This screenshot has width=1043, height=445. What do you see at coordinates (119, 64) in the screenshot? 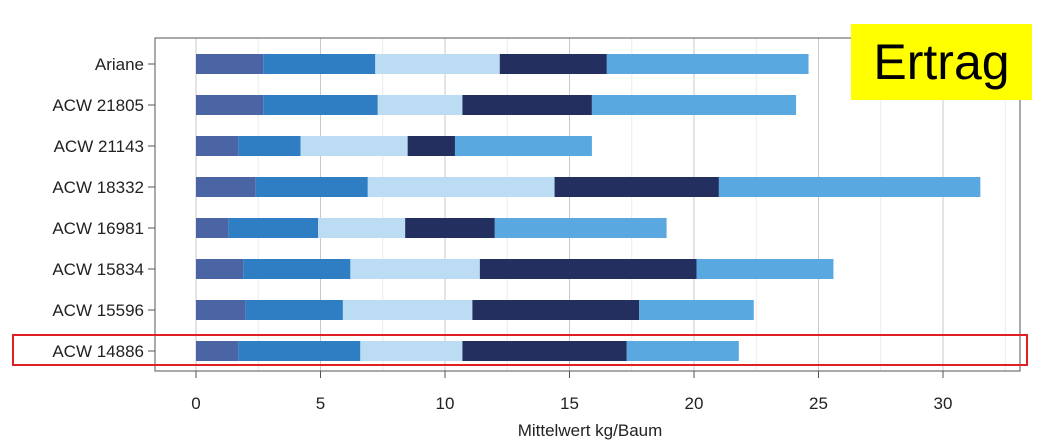
I see `y-tick-label: Ariane` at bounding box center [119, 64].